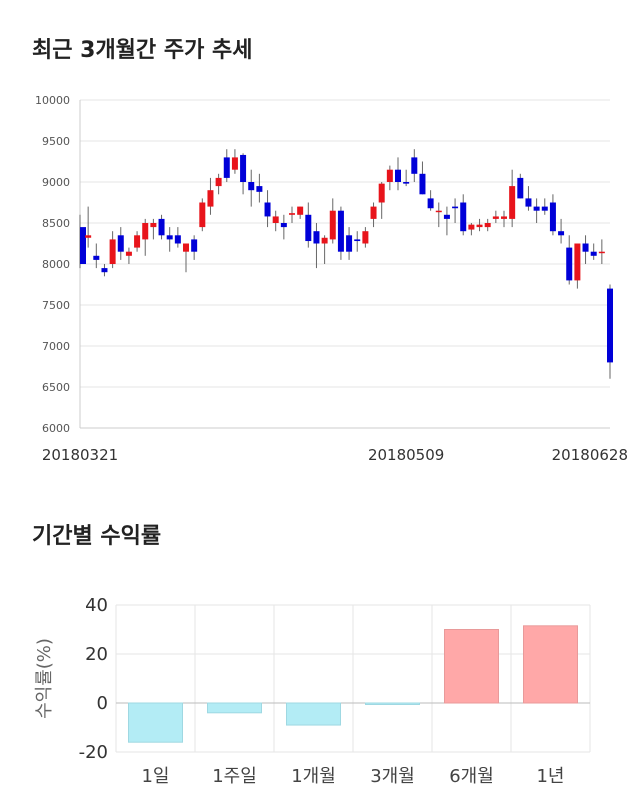 The width and height of the screenshot is (640, 810). What do you see at coordinates (93, 752) in the screenshot?
I see `y-tick-label: -20` at bounding box center [93, 752].